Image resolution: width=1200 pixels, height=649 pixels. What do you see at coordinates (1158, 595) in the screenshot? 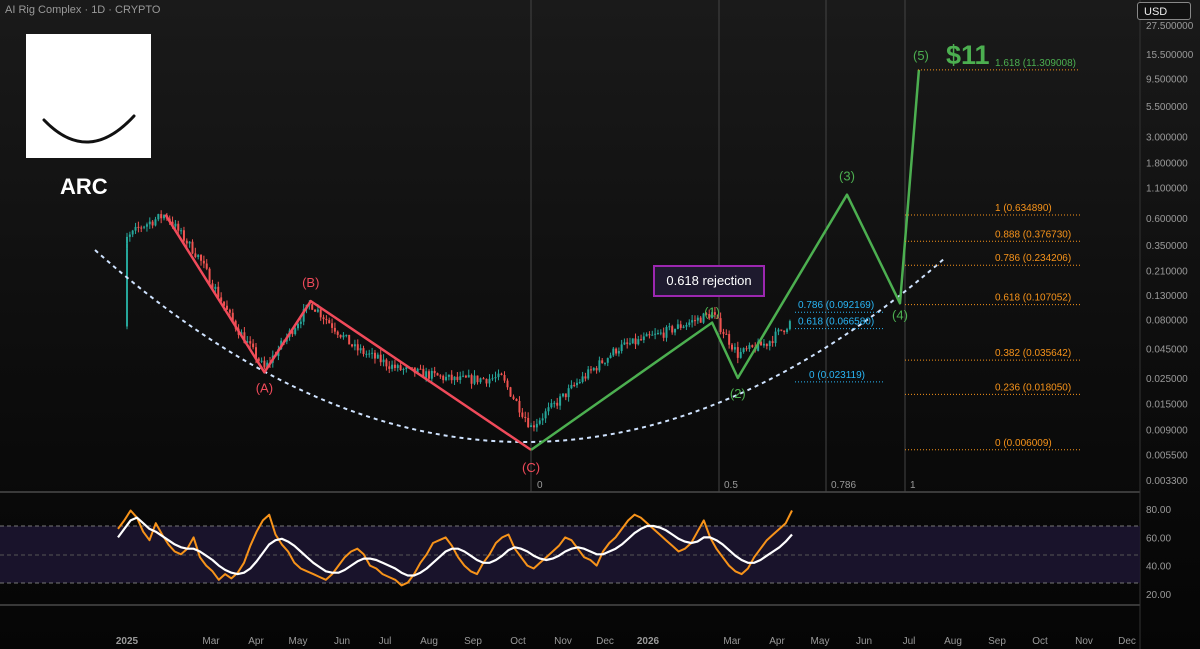
I see `rsi-tick-label: 20.00` at bounding box center [1158, 595].